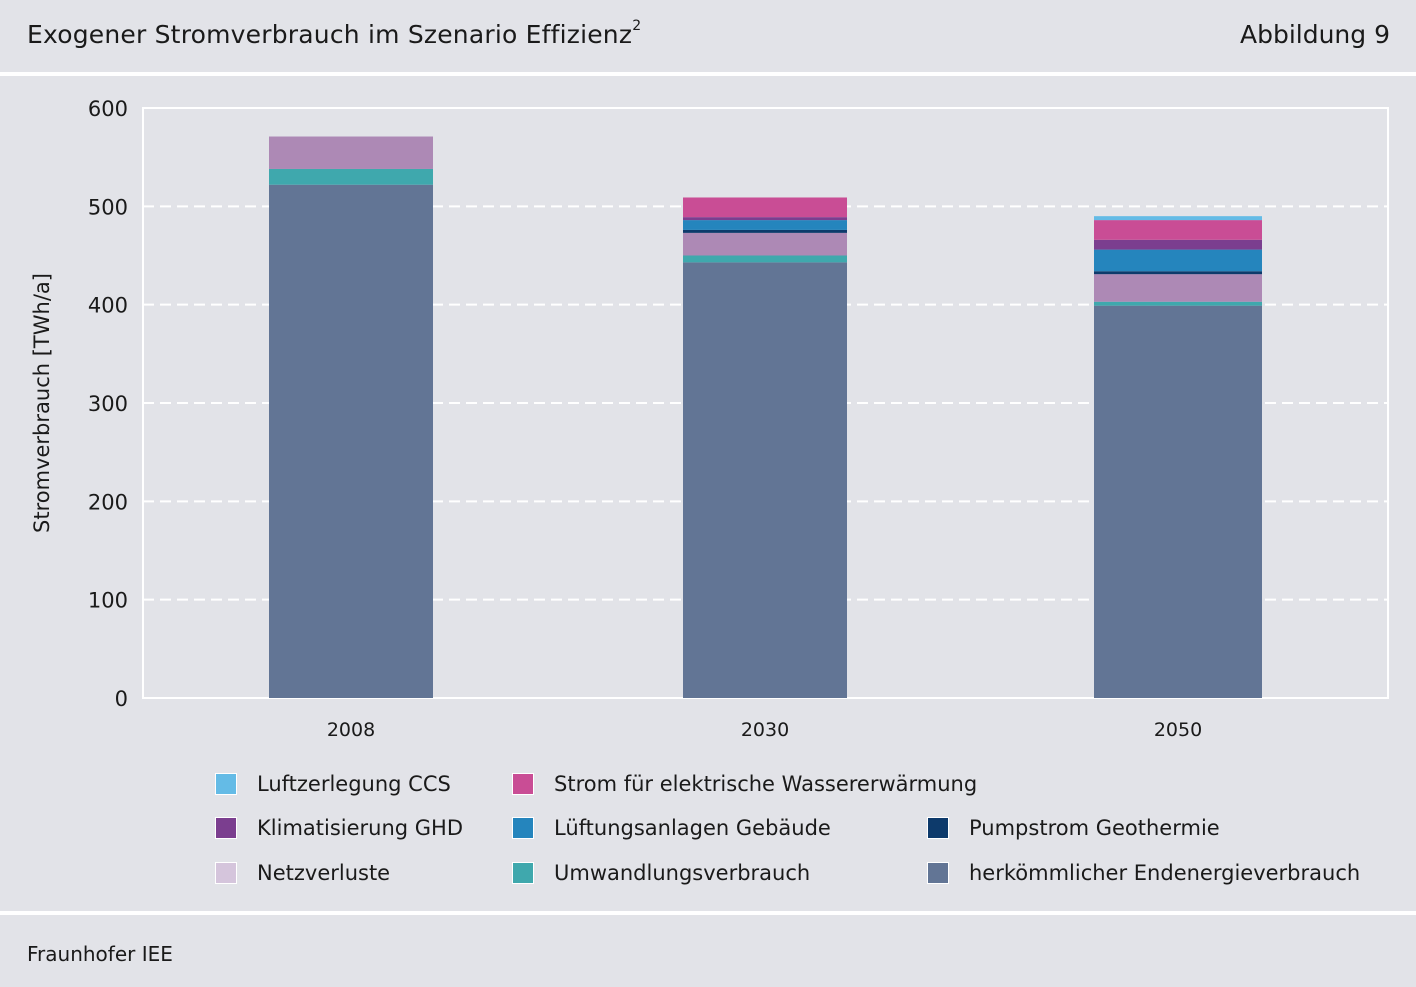 Image resolution: width=1416 pixels, height=987 pixels. Describe the element at coordinates (637, 25) in the screenshot. I see `title-superscript: 2` at that location.